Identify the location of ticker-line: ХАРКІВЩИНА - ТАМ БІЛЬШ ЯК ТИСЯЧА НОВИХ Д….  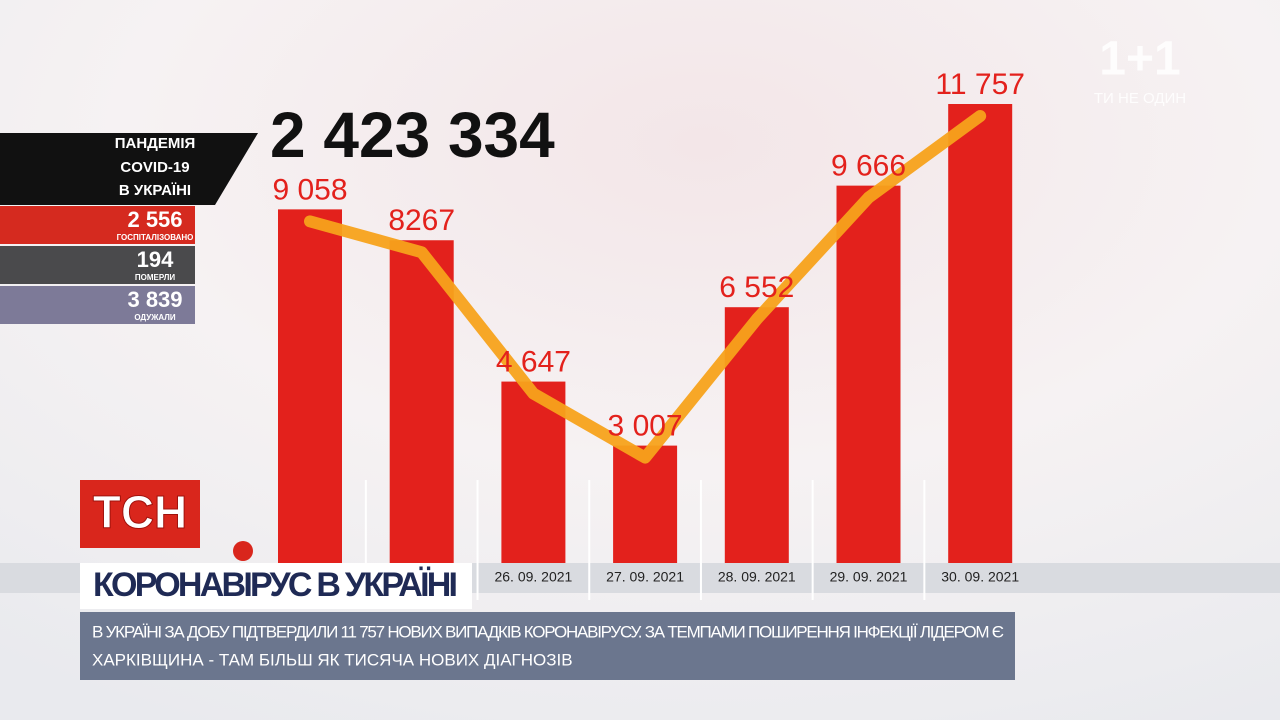
(332, 659).